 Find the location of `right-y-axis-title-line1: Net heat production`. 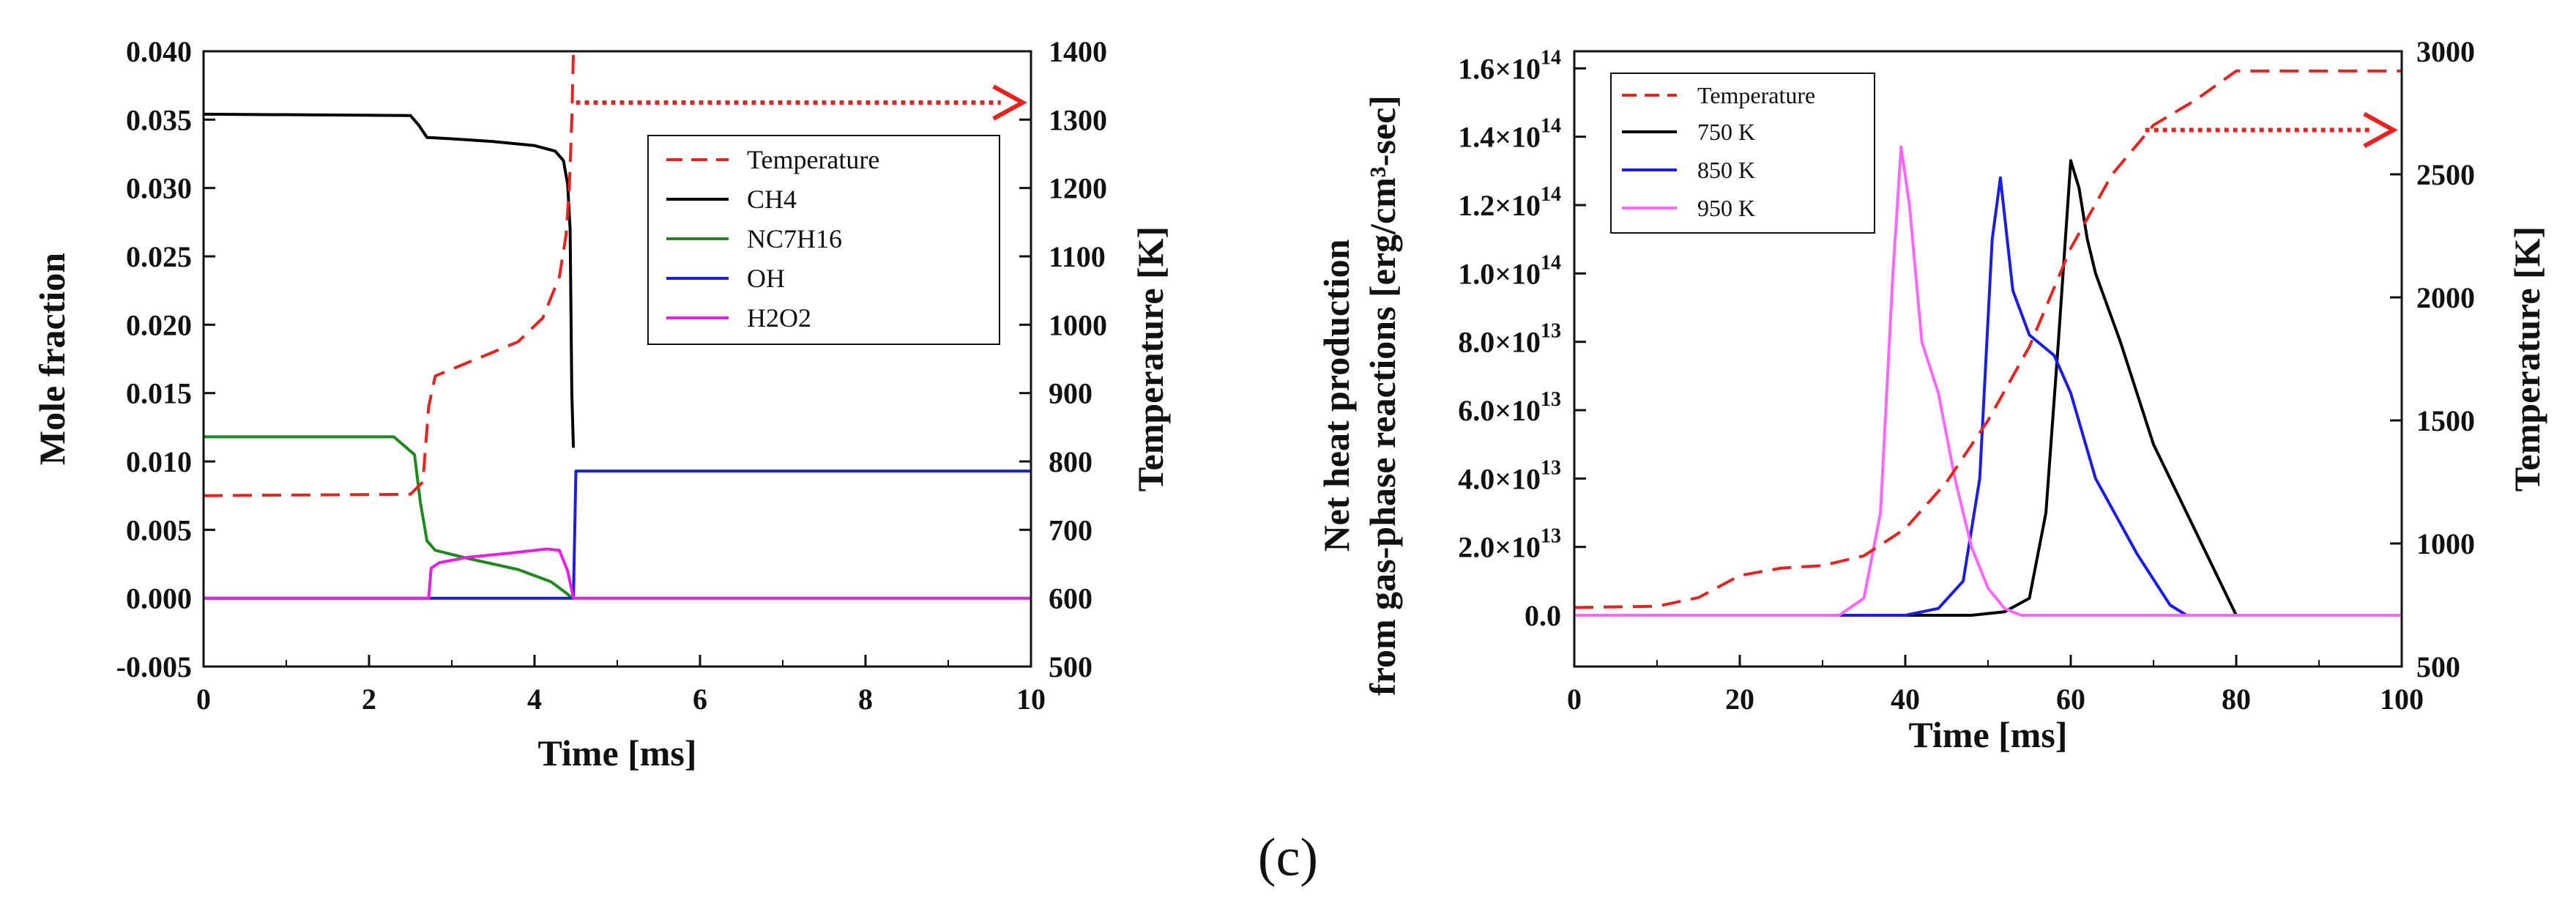

right-y-axis-title-line1: Net heat production is located at coordinates (1336, 395).